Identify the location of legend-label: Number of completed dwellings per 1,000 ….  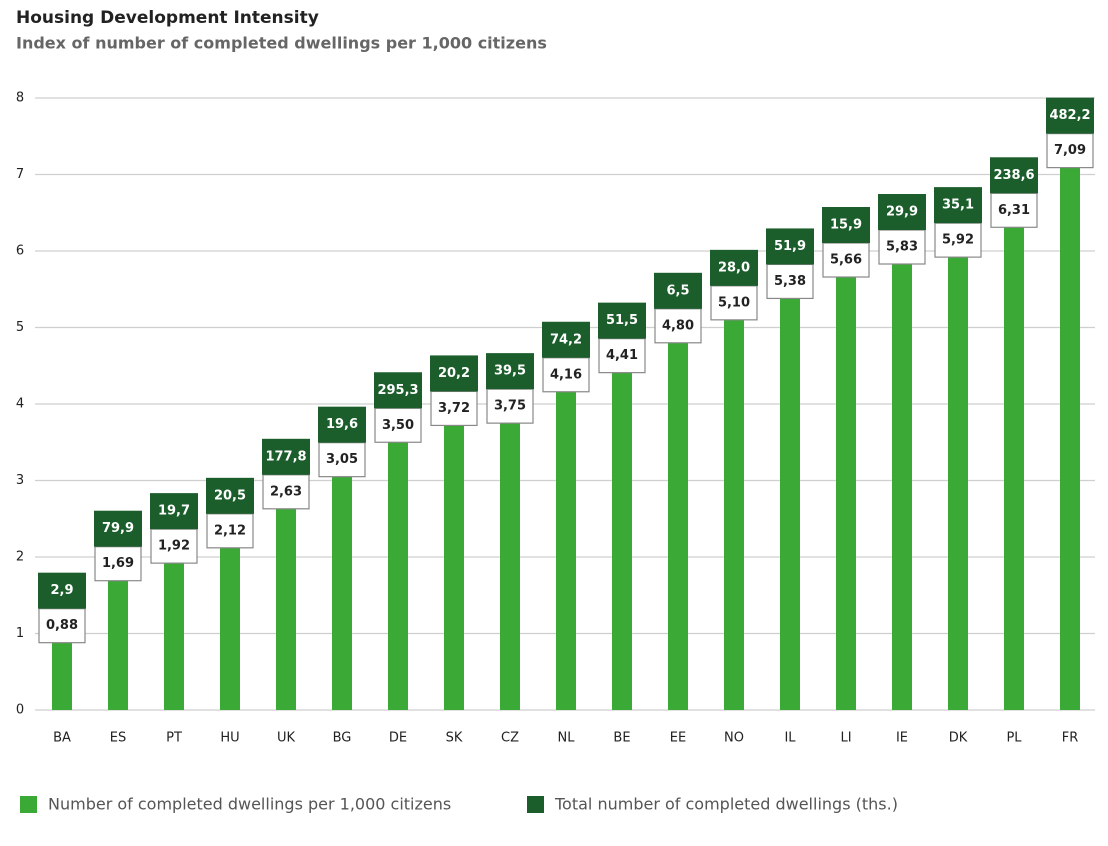
(249, 804).